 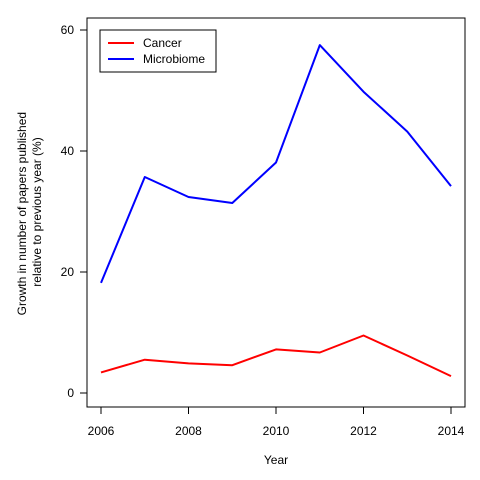 I want to click on series-line-cancer, so click(x=276, y=356).